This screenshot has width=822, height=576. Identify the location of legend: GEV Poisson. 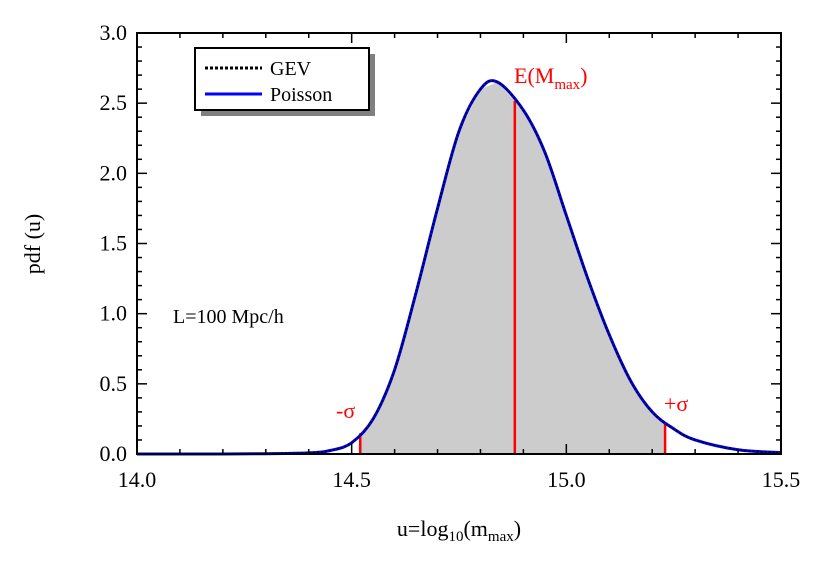
(284, 81).